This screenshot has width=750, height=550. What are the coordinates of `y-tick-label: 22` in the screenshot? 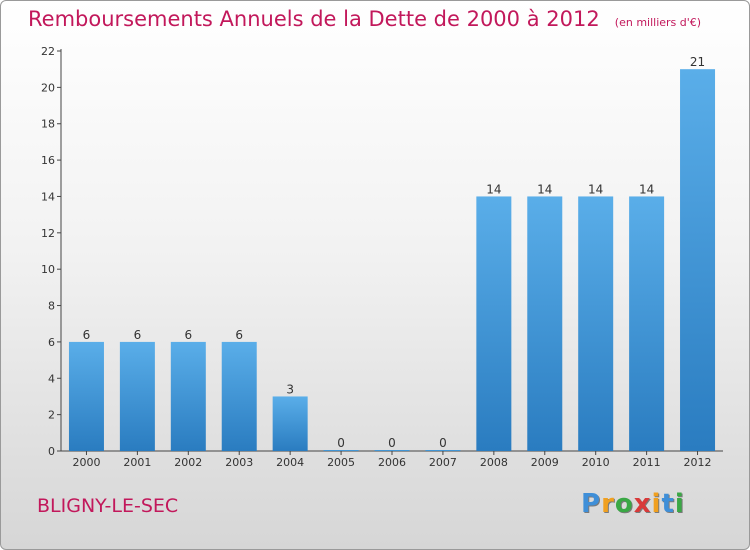 It's located at (48, 51).